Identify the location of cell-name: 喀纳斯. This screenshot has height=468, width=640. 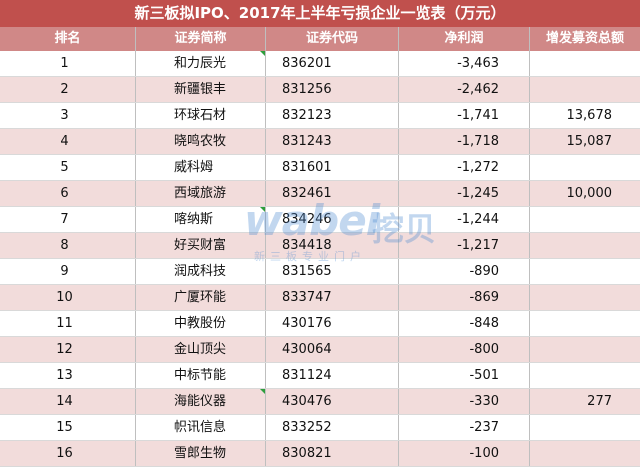
(201, 219).